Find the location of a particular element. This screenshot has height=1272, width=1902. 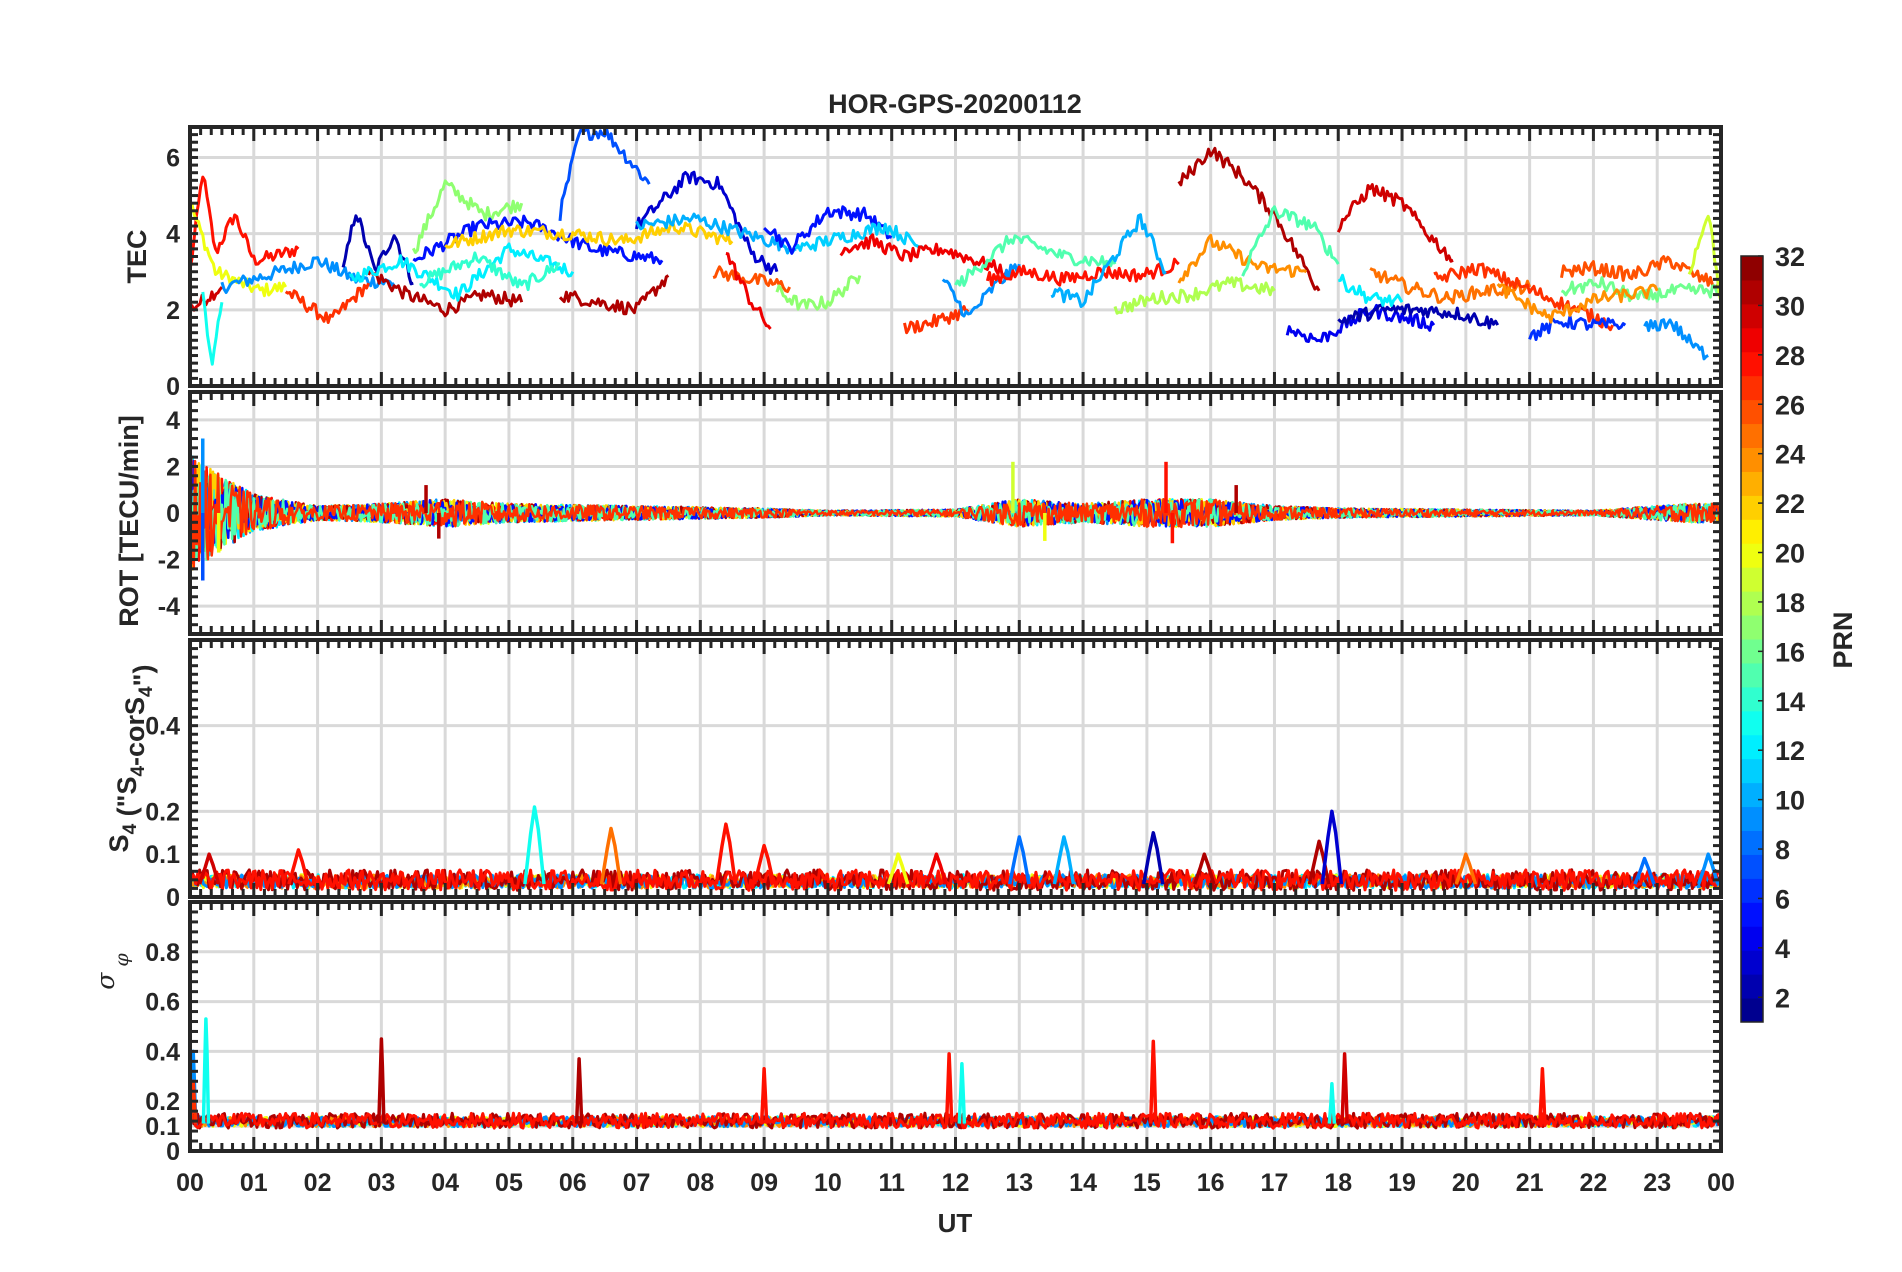

colorbar-tick-label: 16 is located at coordinates (1790, 652).